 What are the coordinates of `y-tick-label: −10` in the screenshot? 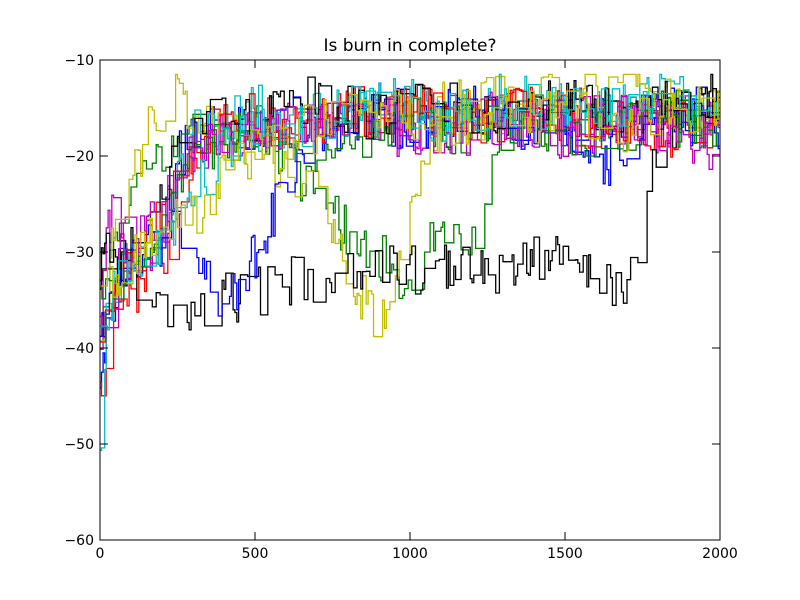 It's located at (79, 61).